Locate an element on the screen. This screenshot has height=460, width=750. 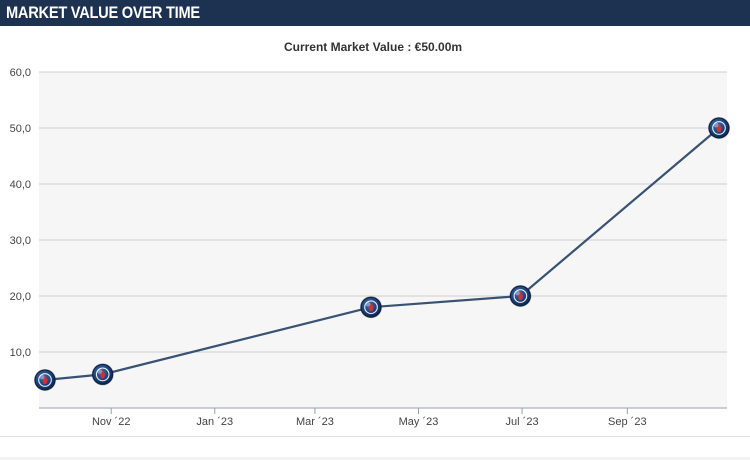
current-market-value-label: Current Market Value : is located at coordinates (347, 47).